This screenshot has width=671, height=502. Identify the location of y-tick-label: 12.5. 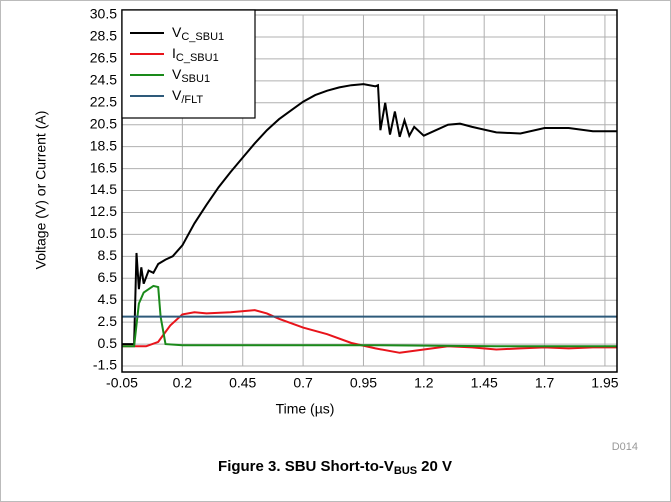
(103, 211).